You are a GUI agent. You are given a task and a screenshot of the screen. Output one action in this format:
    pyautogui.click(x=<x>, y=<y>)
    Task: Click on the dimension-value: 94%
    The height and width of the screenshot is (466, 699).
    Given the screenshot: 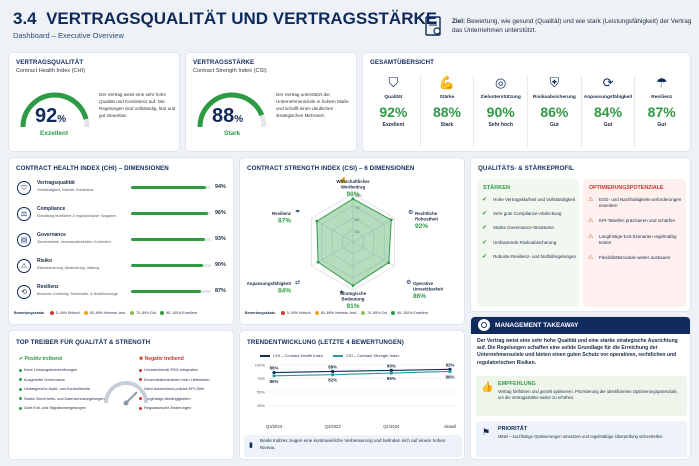 What is the action you would take?
    pyautogui.click(x=220, y=187)
    